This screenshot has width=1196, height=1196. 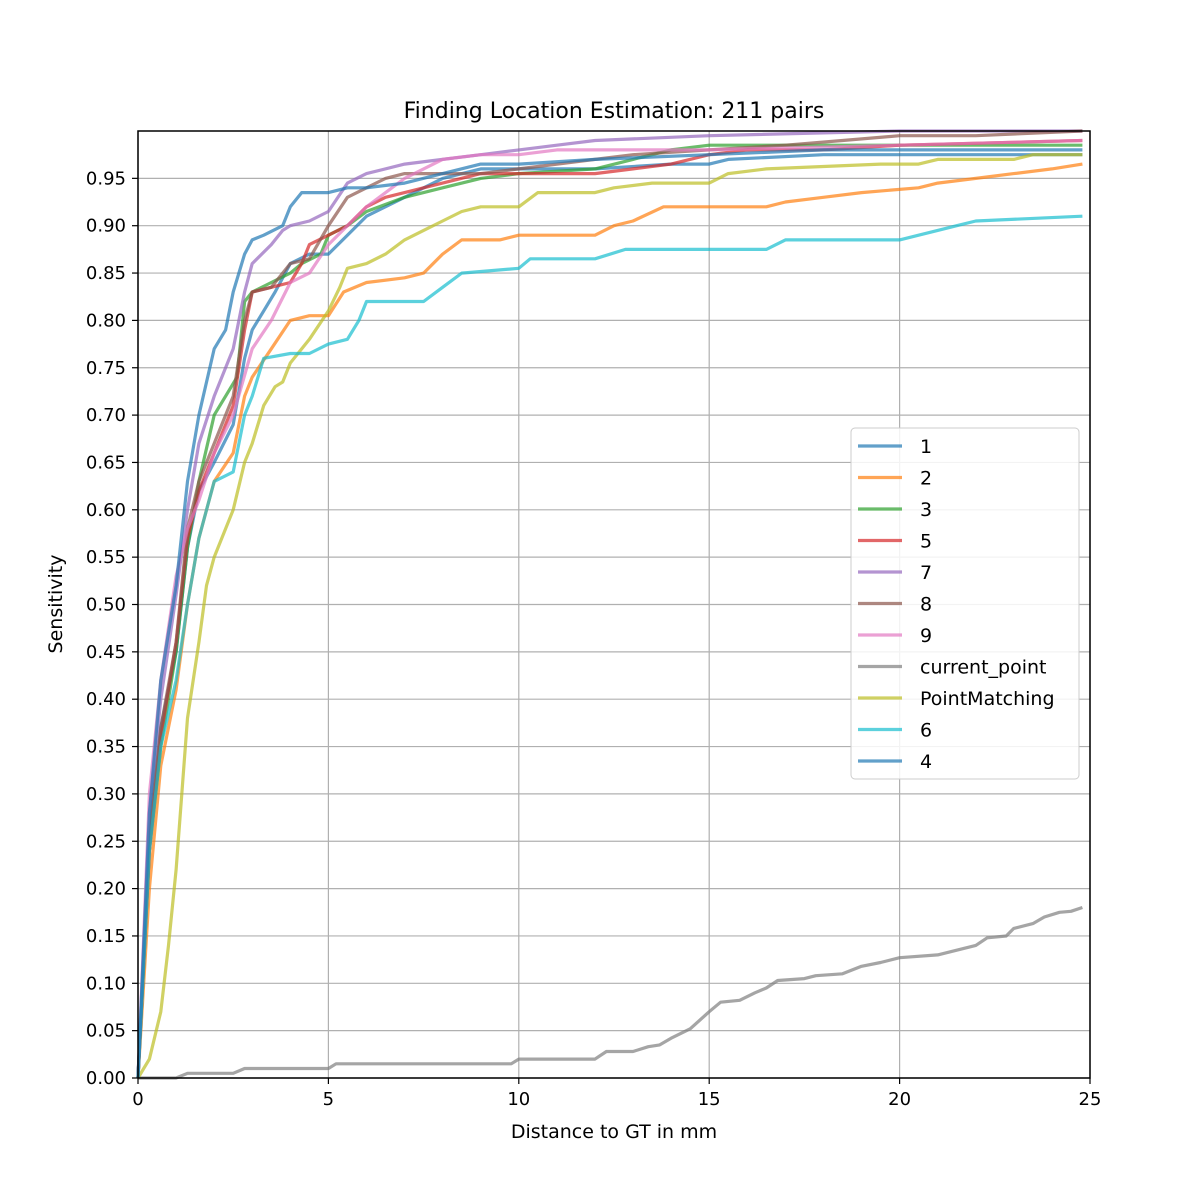 I want to click on x-tick-label: 10, so click(x=518, y=1099).